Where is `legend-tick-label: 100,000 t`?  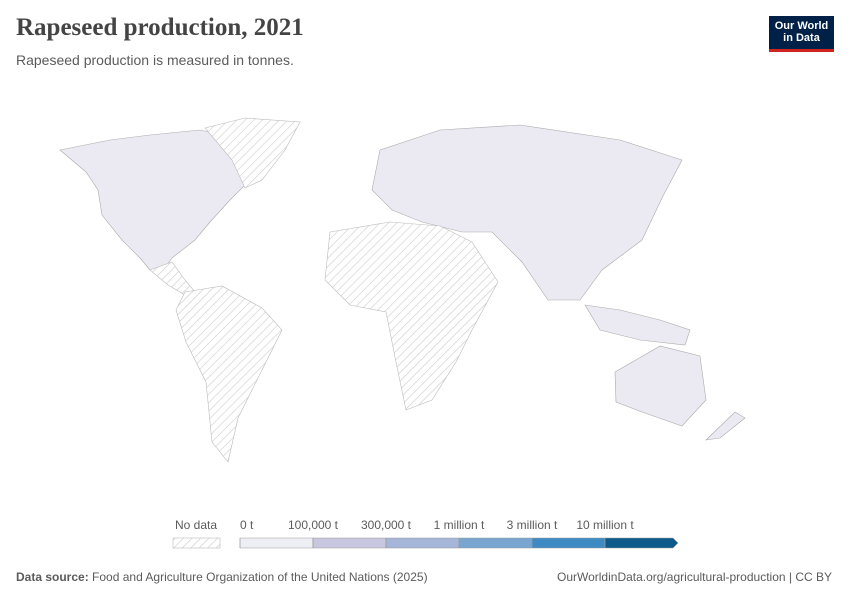 legend-tick-label: 100,000 t is located at coordinates (313, 525).